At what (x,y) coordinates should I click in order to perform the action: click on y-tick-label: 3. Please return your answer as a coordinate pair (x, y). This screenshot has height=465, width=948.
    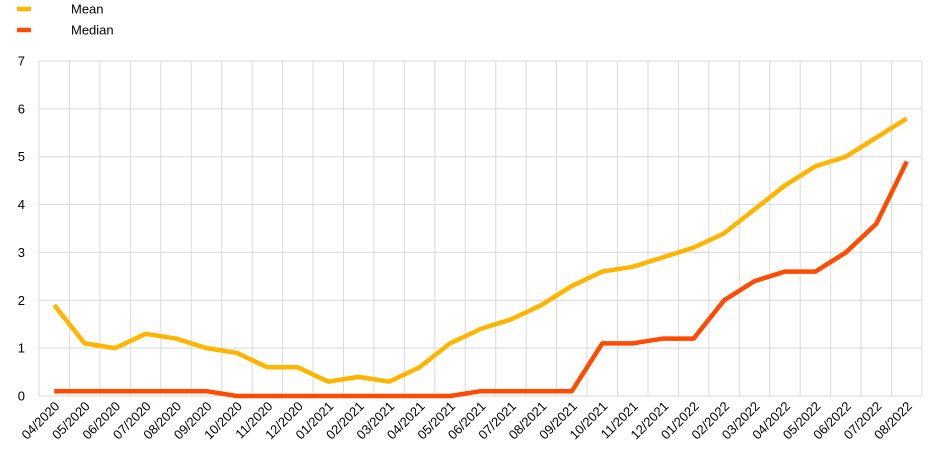
    Looking at the image, I should click on (21, 252).